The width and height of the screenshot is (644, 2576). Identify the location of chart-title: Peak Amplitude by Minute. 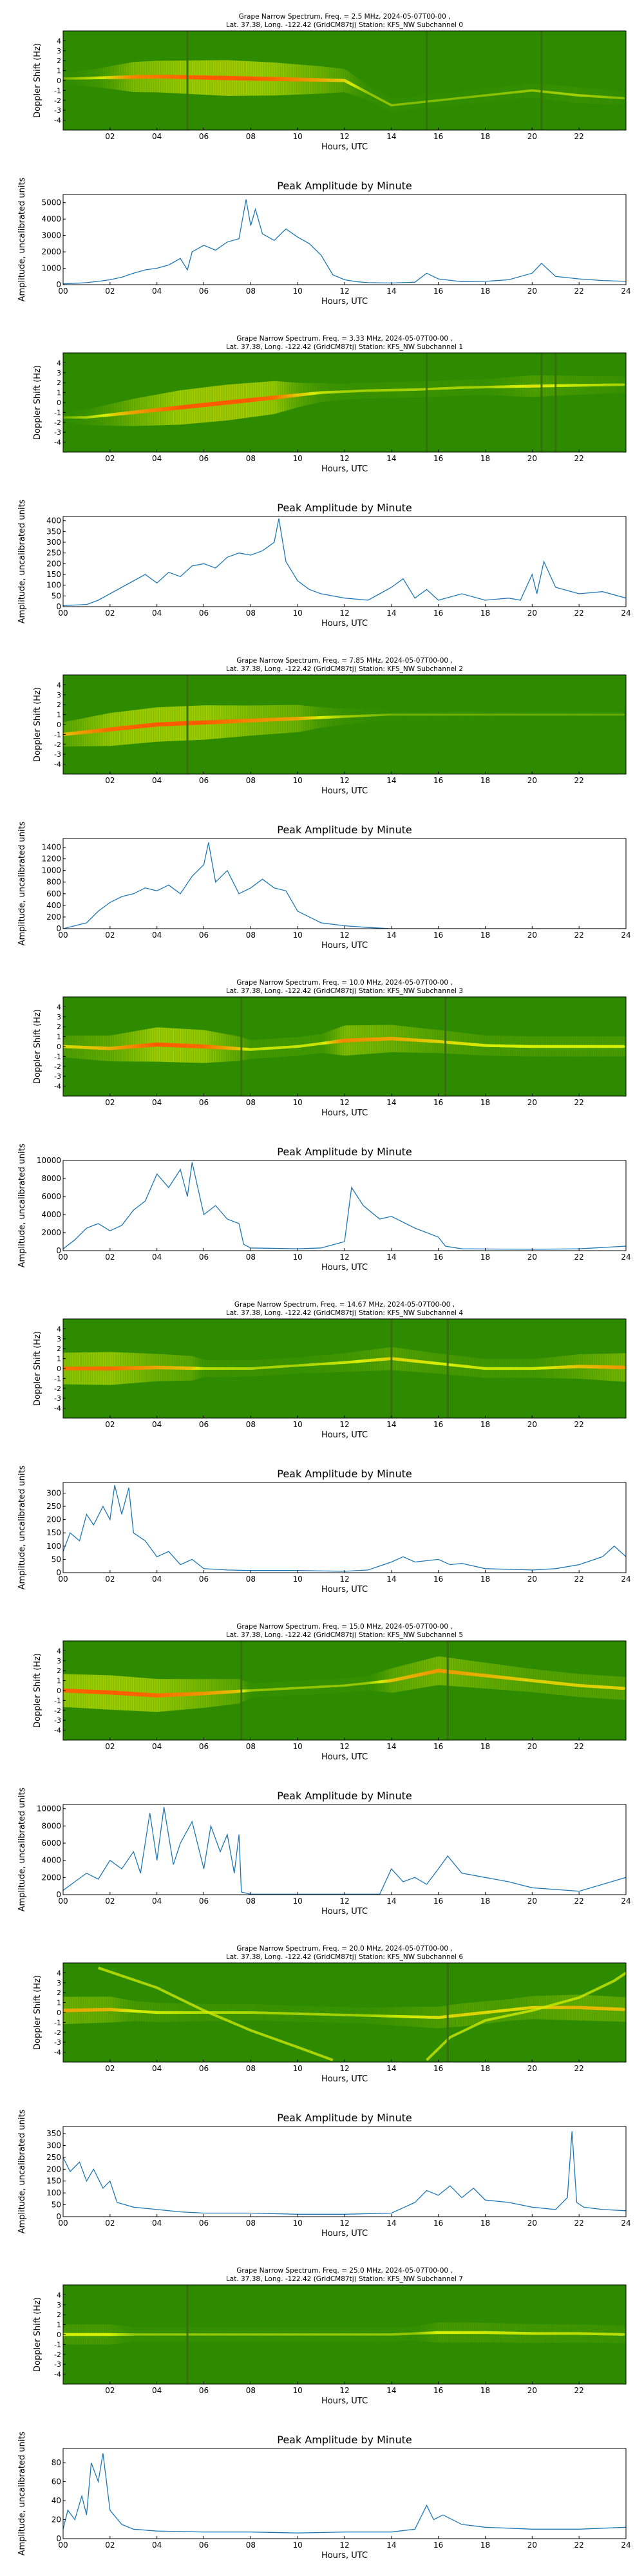
(345, 508).